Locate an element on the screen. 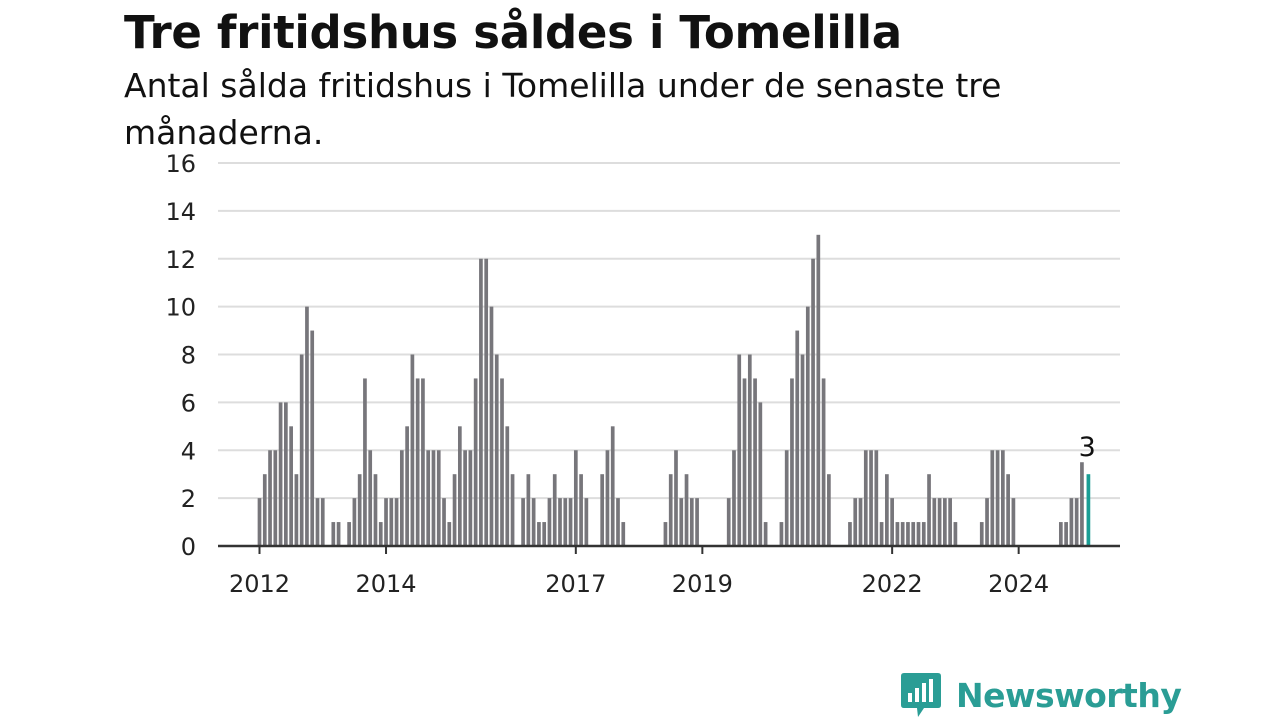  x-tick-label-2014: 2014 is located at coordinates (385, 584).